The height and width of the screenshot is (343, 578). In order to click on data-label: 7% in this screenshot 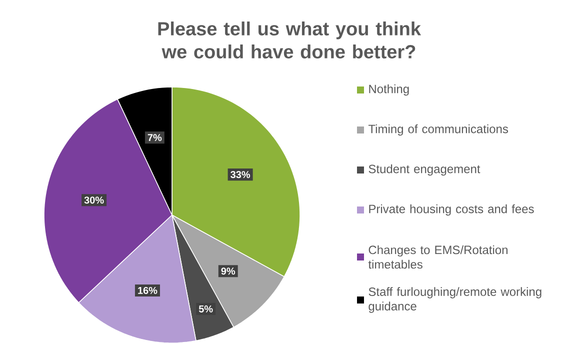, I will do `click(155, 137)`.